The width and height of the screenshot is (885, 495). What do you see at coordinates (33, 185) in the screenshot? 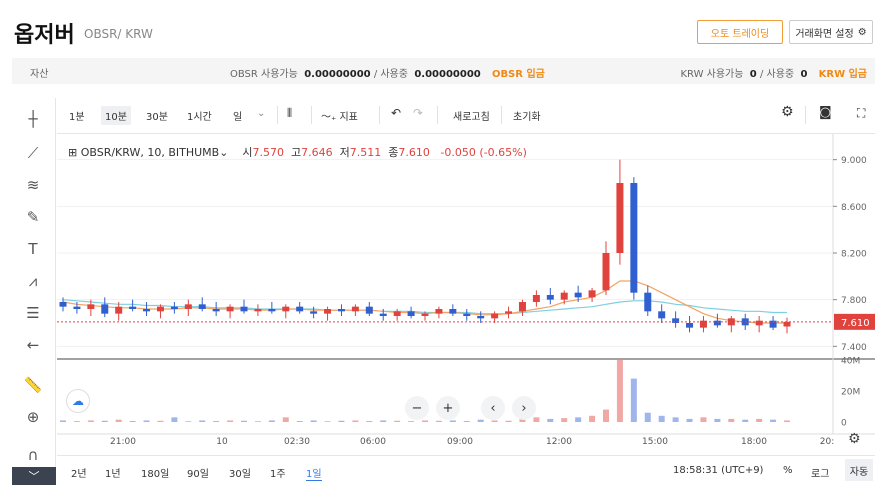
I see `fib-lines-icon: ≋` at bounding box center [33, 185].